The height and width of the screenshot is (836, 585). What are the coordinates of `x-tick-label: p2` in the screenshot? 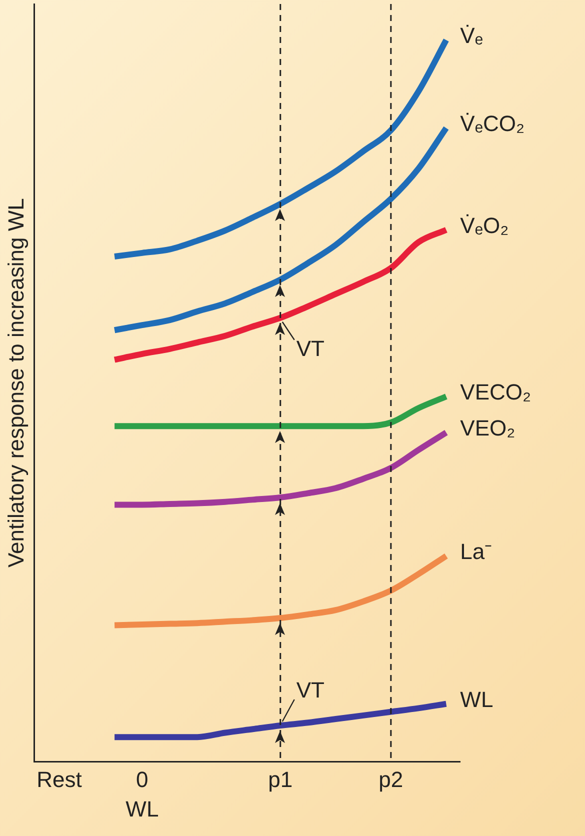 It's located at (391, 779).